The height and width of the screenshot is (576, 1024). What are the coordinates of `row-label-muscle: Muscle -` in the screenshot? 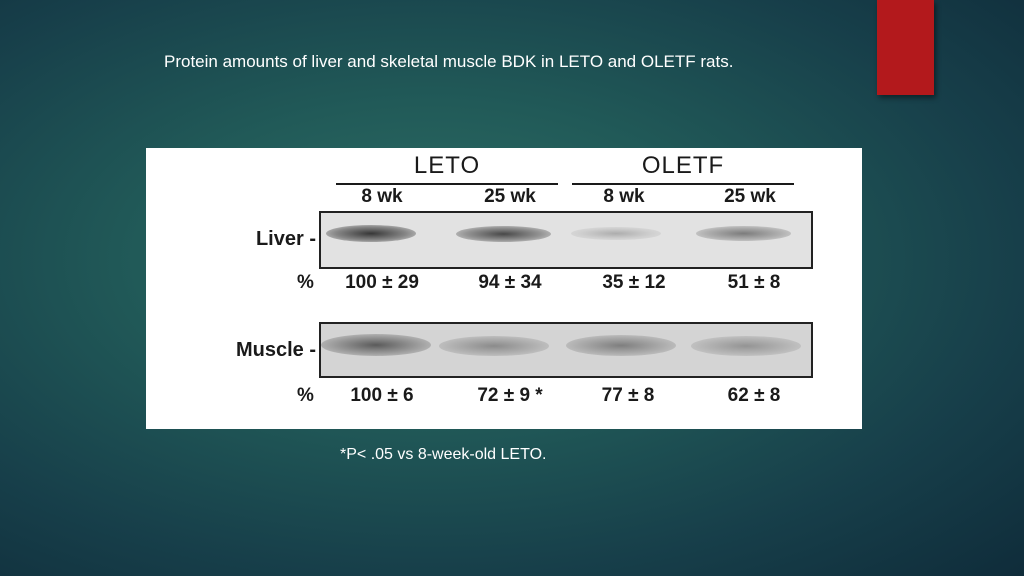 It's located at (275, 350).